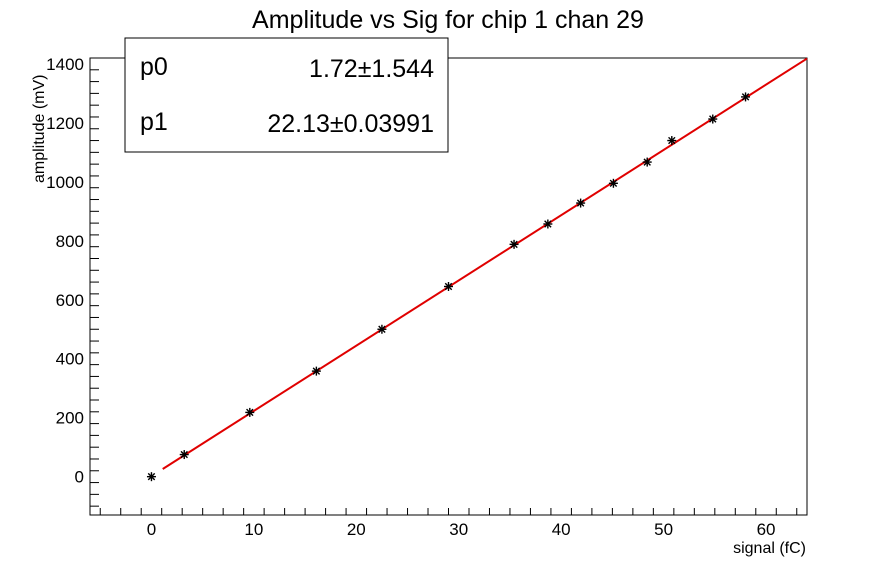  I want to click on x-tick-label: 40, so click(561, 529).